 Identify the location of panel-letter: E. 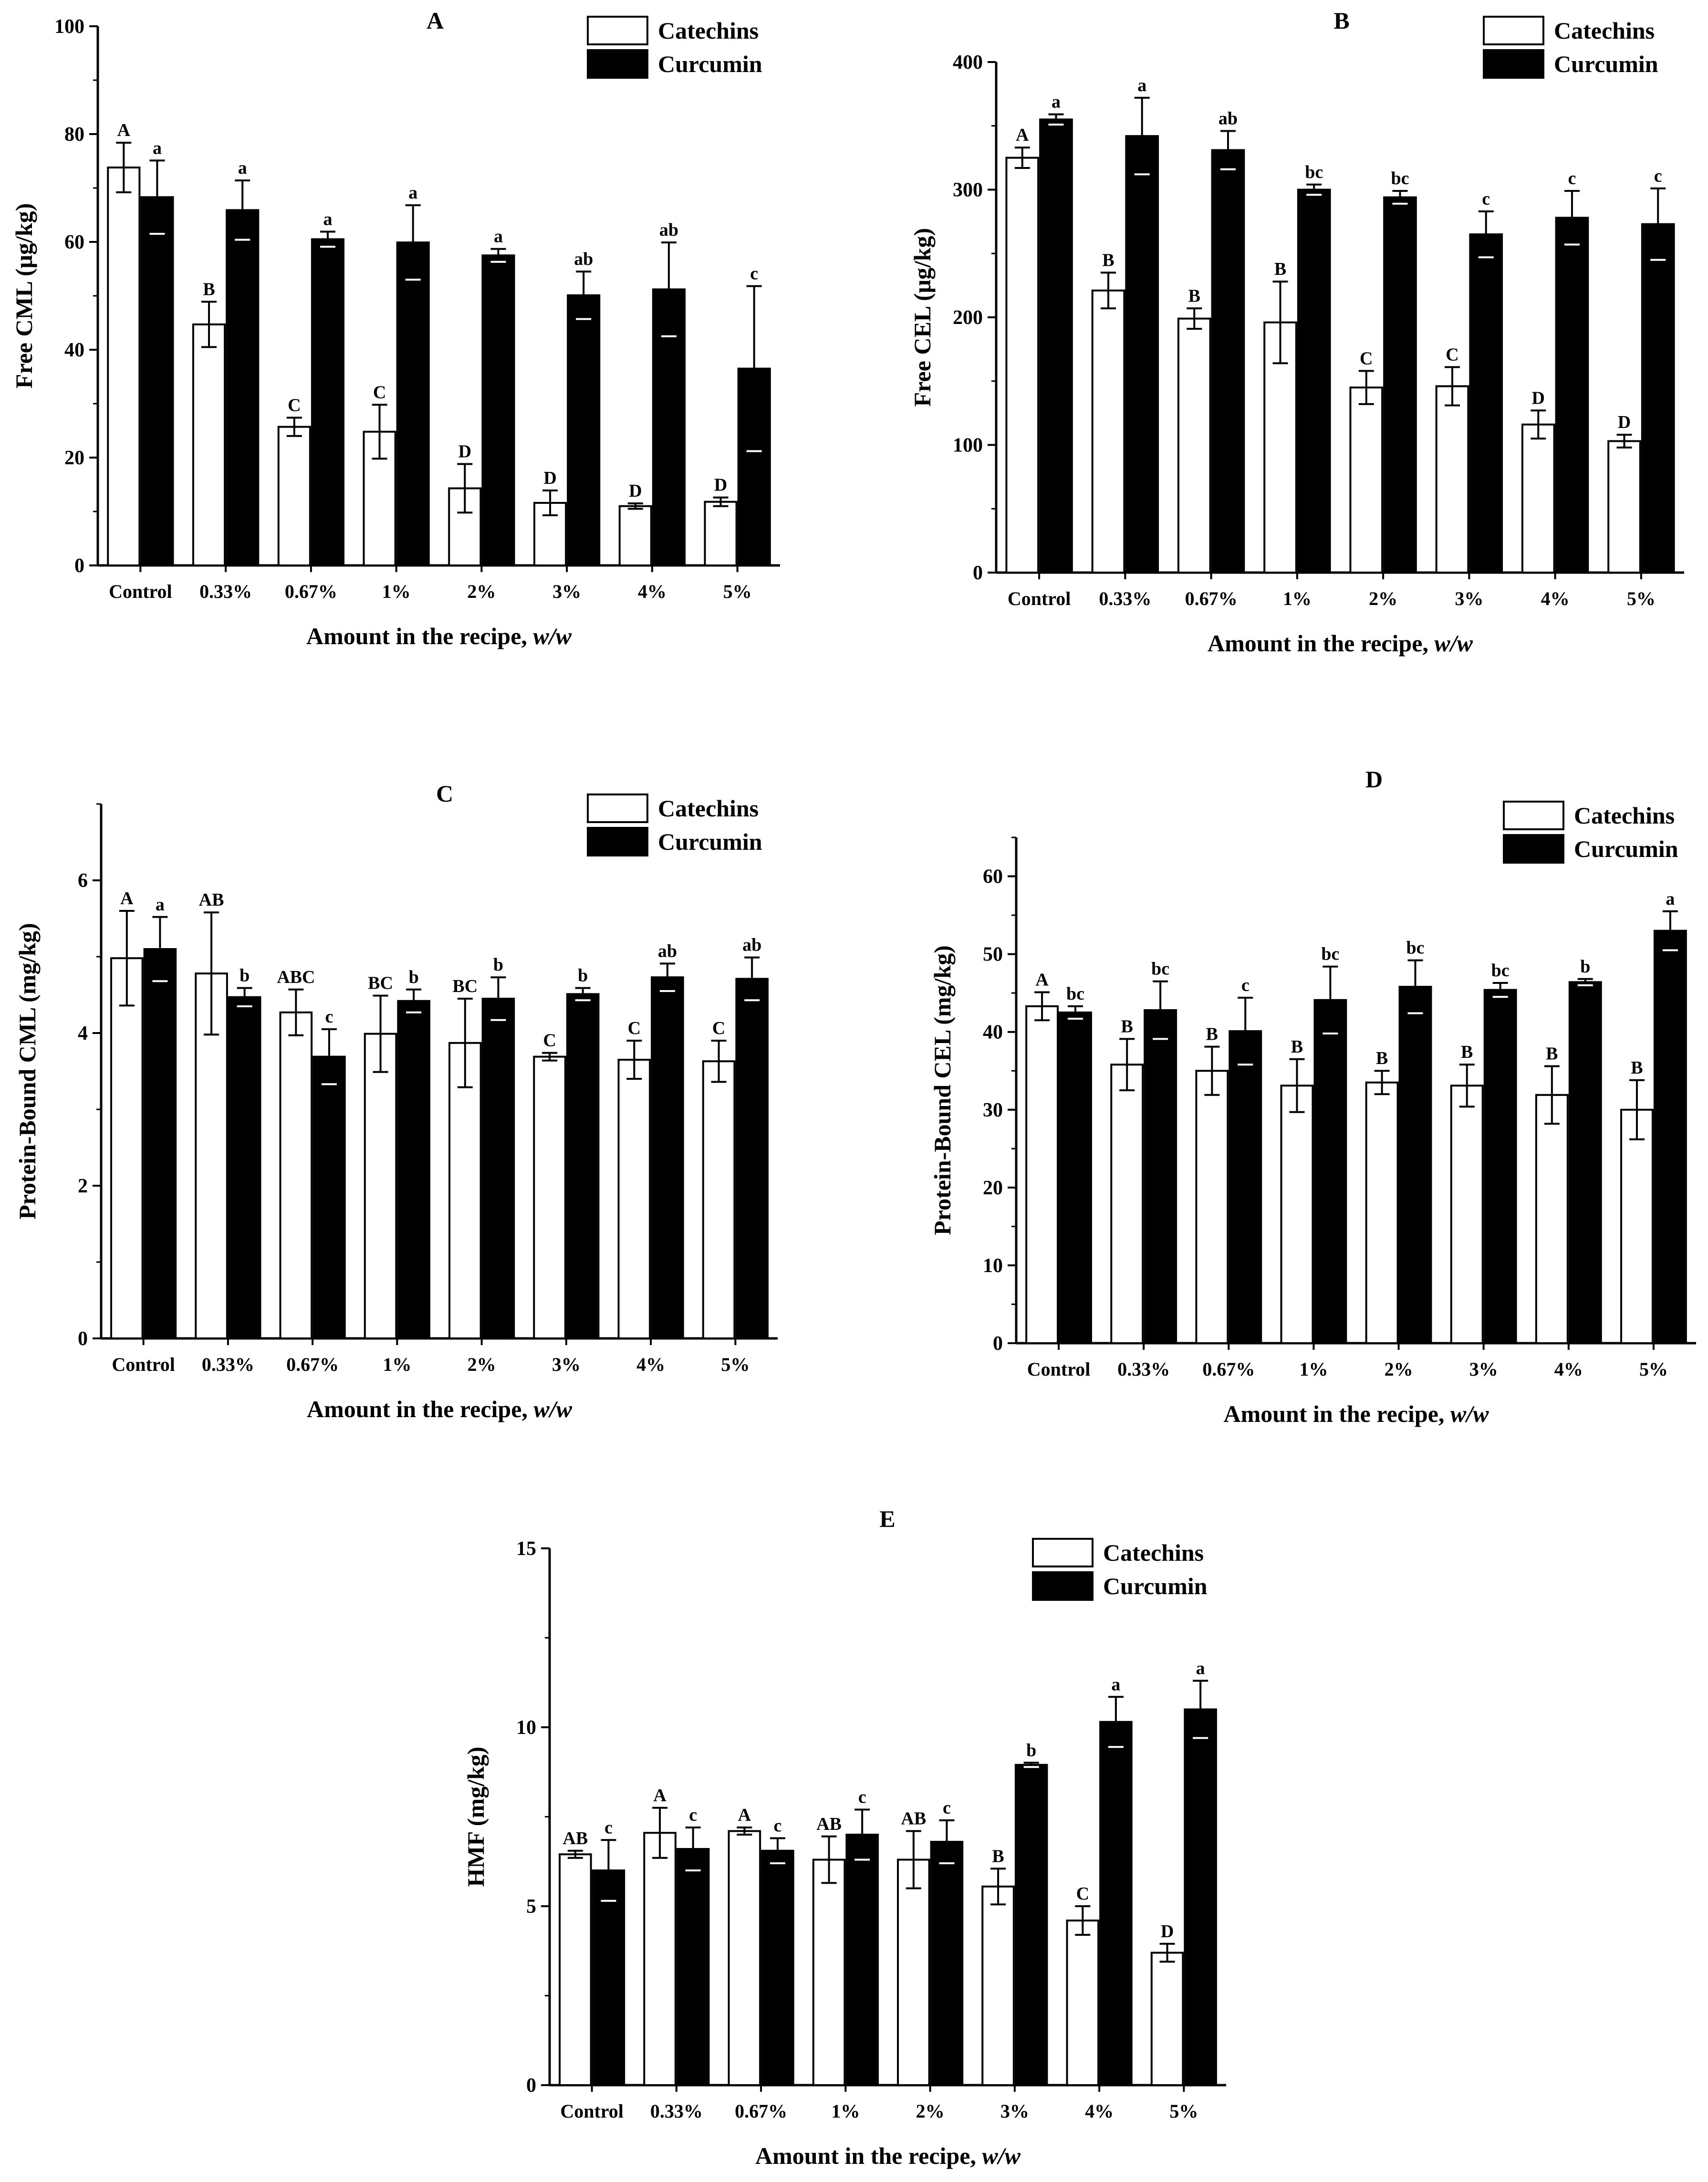
(887, 1518).